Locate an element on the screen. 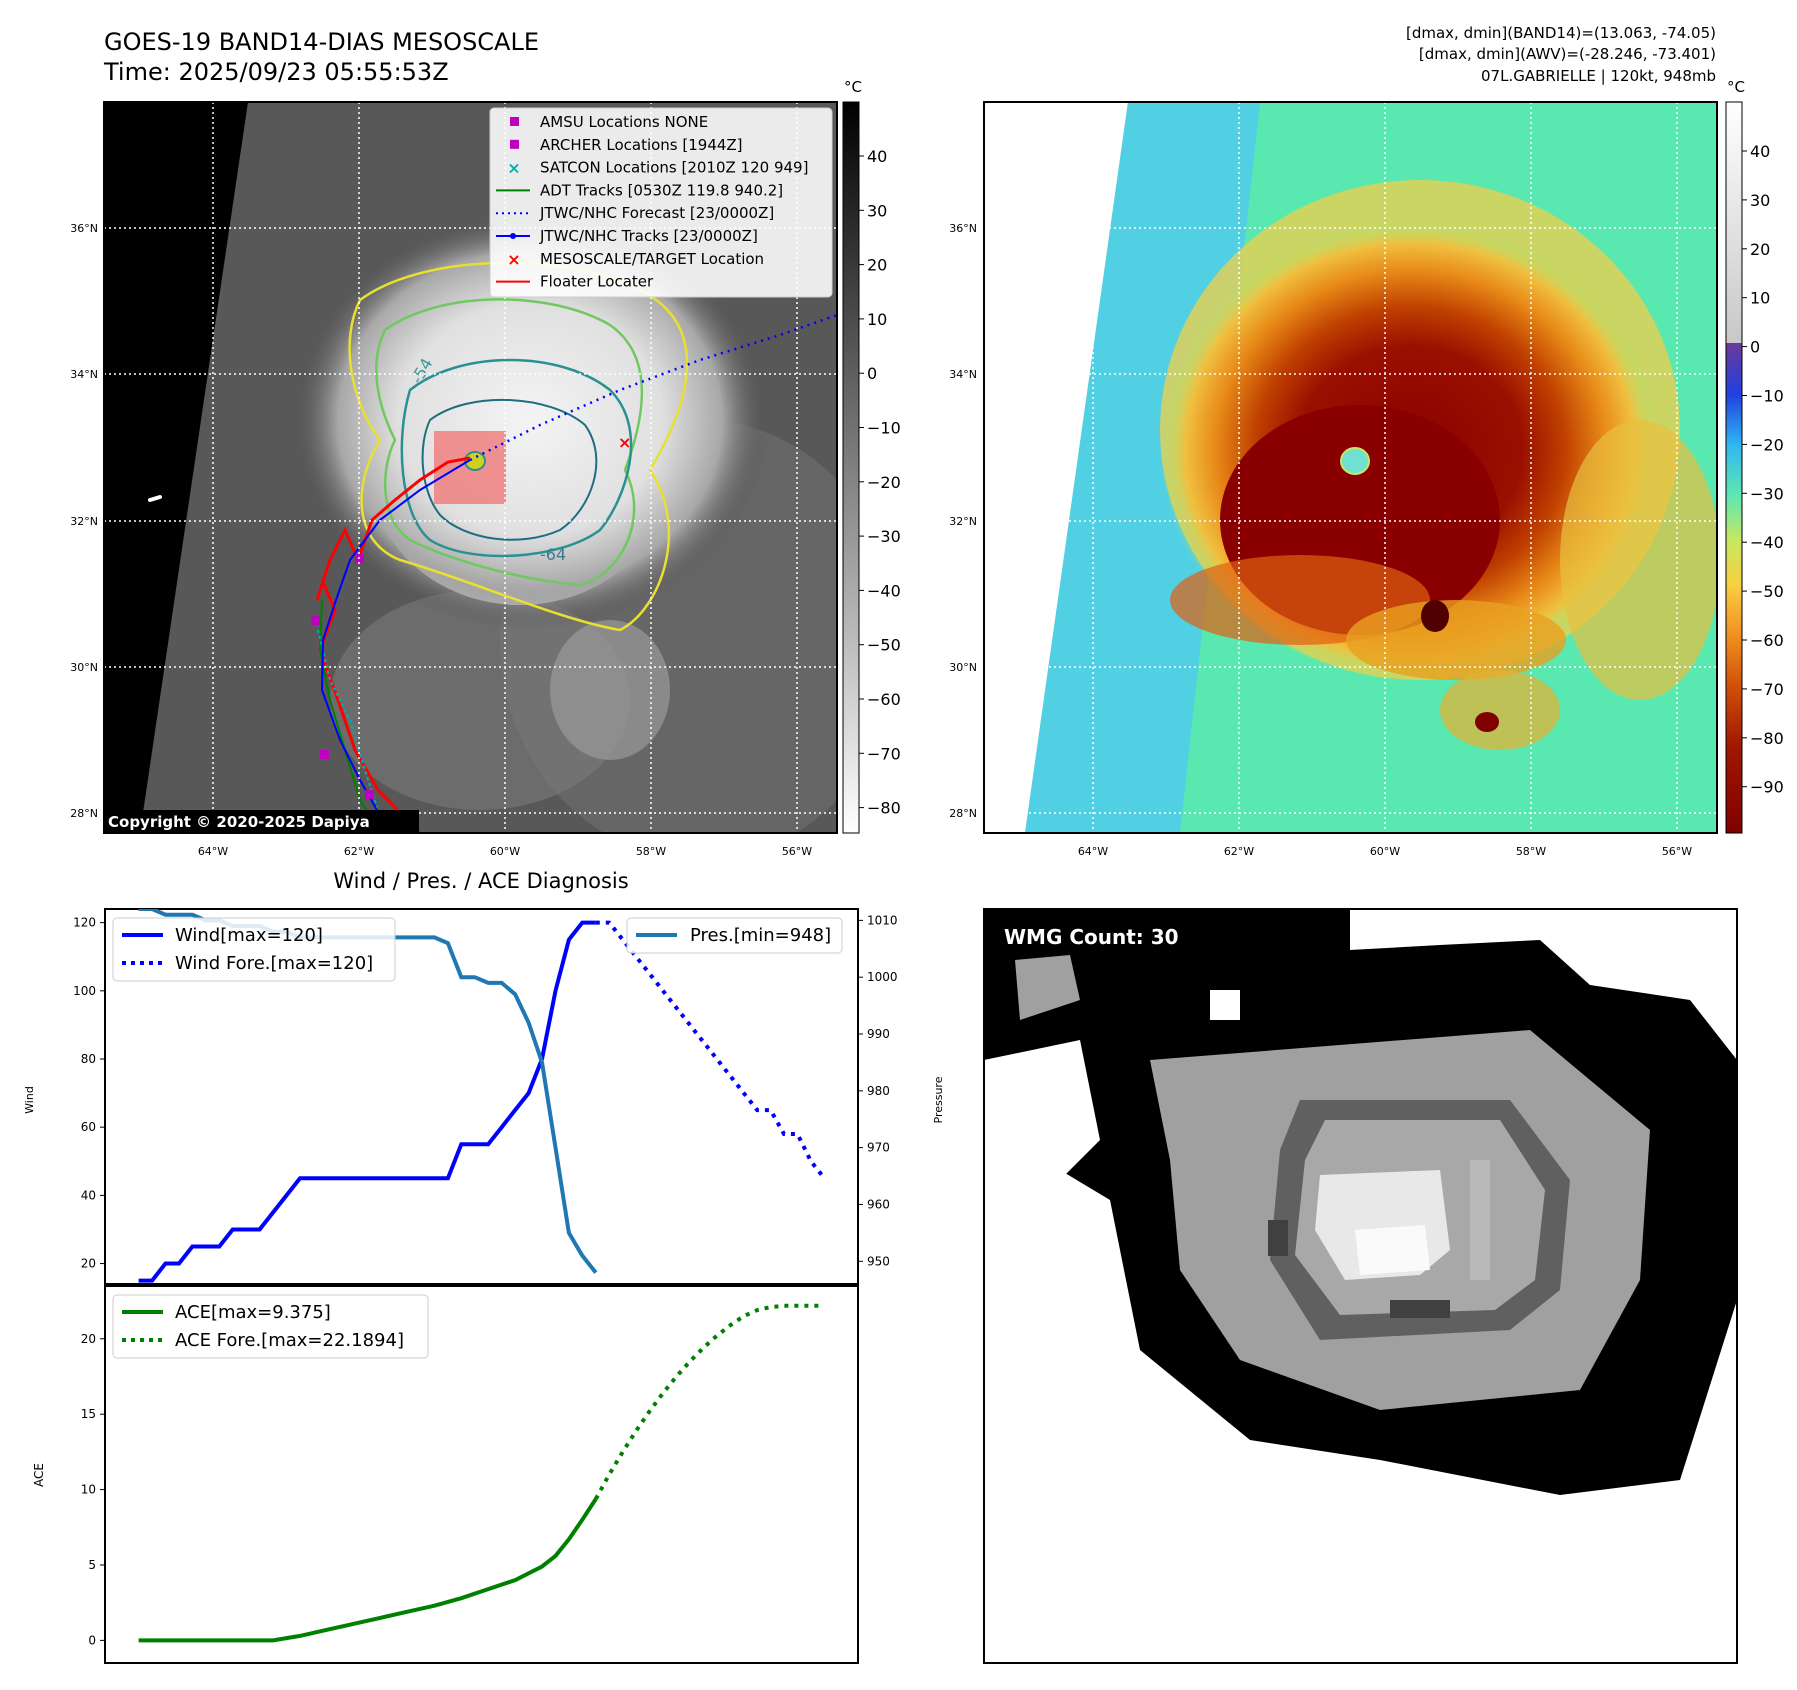 This screenshot has height=1690, width=1797. lat-label-36: 36°N is located at coordinates (84, 228).